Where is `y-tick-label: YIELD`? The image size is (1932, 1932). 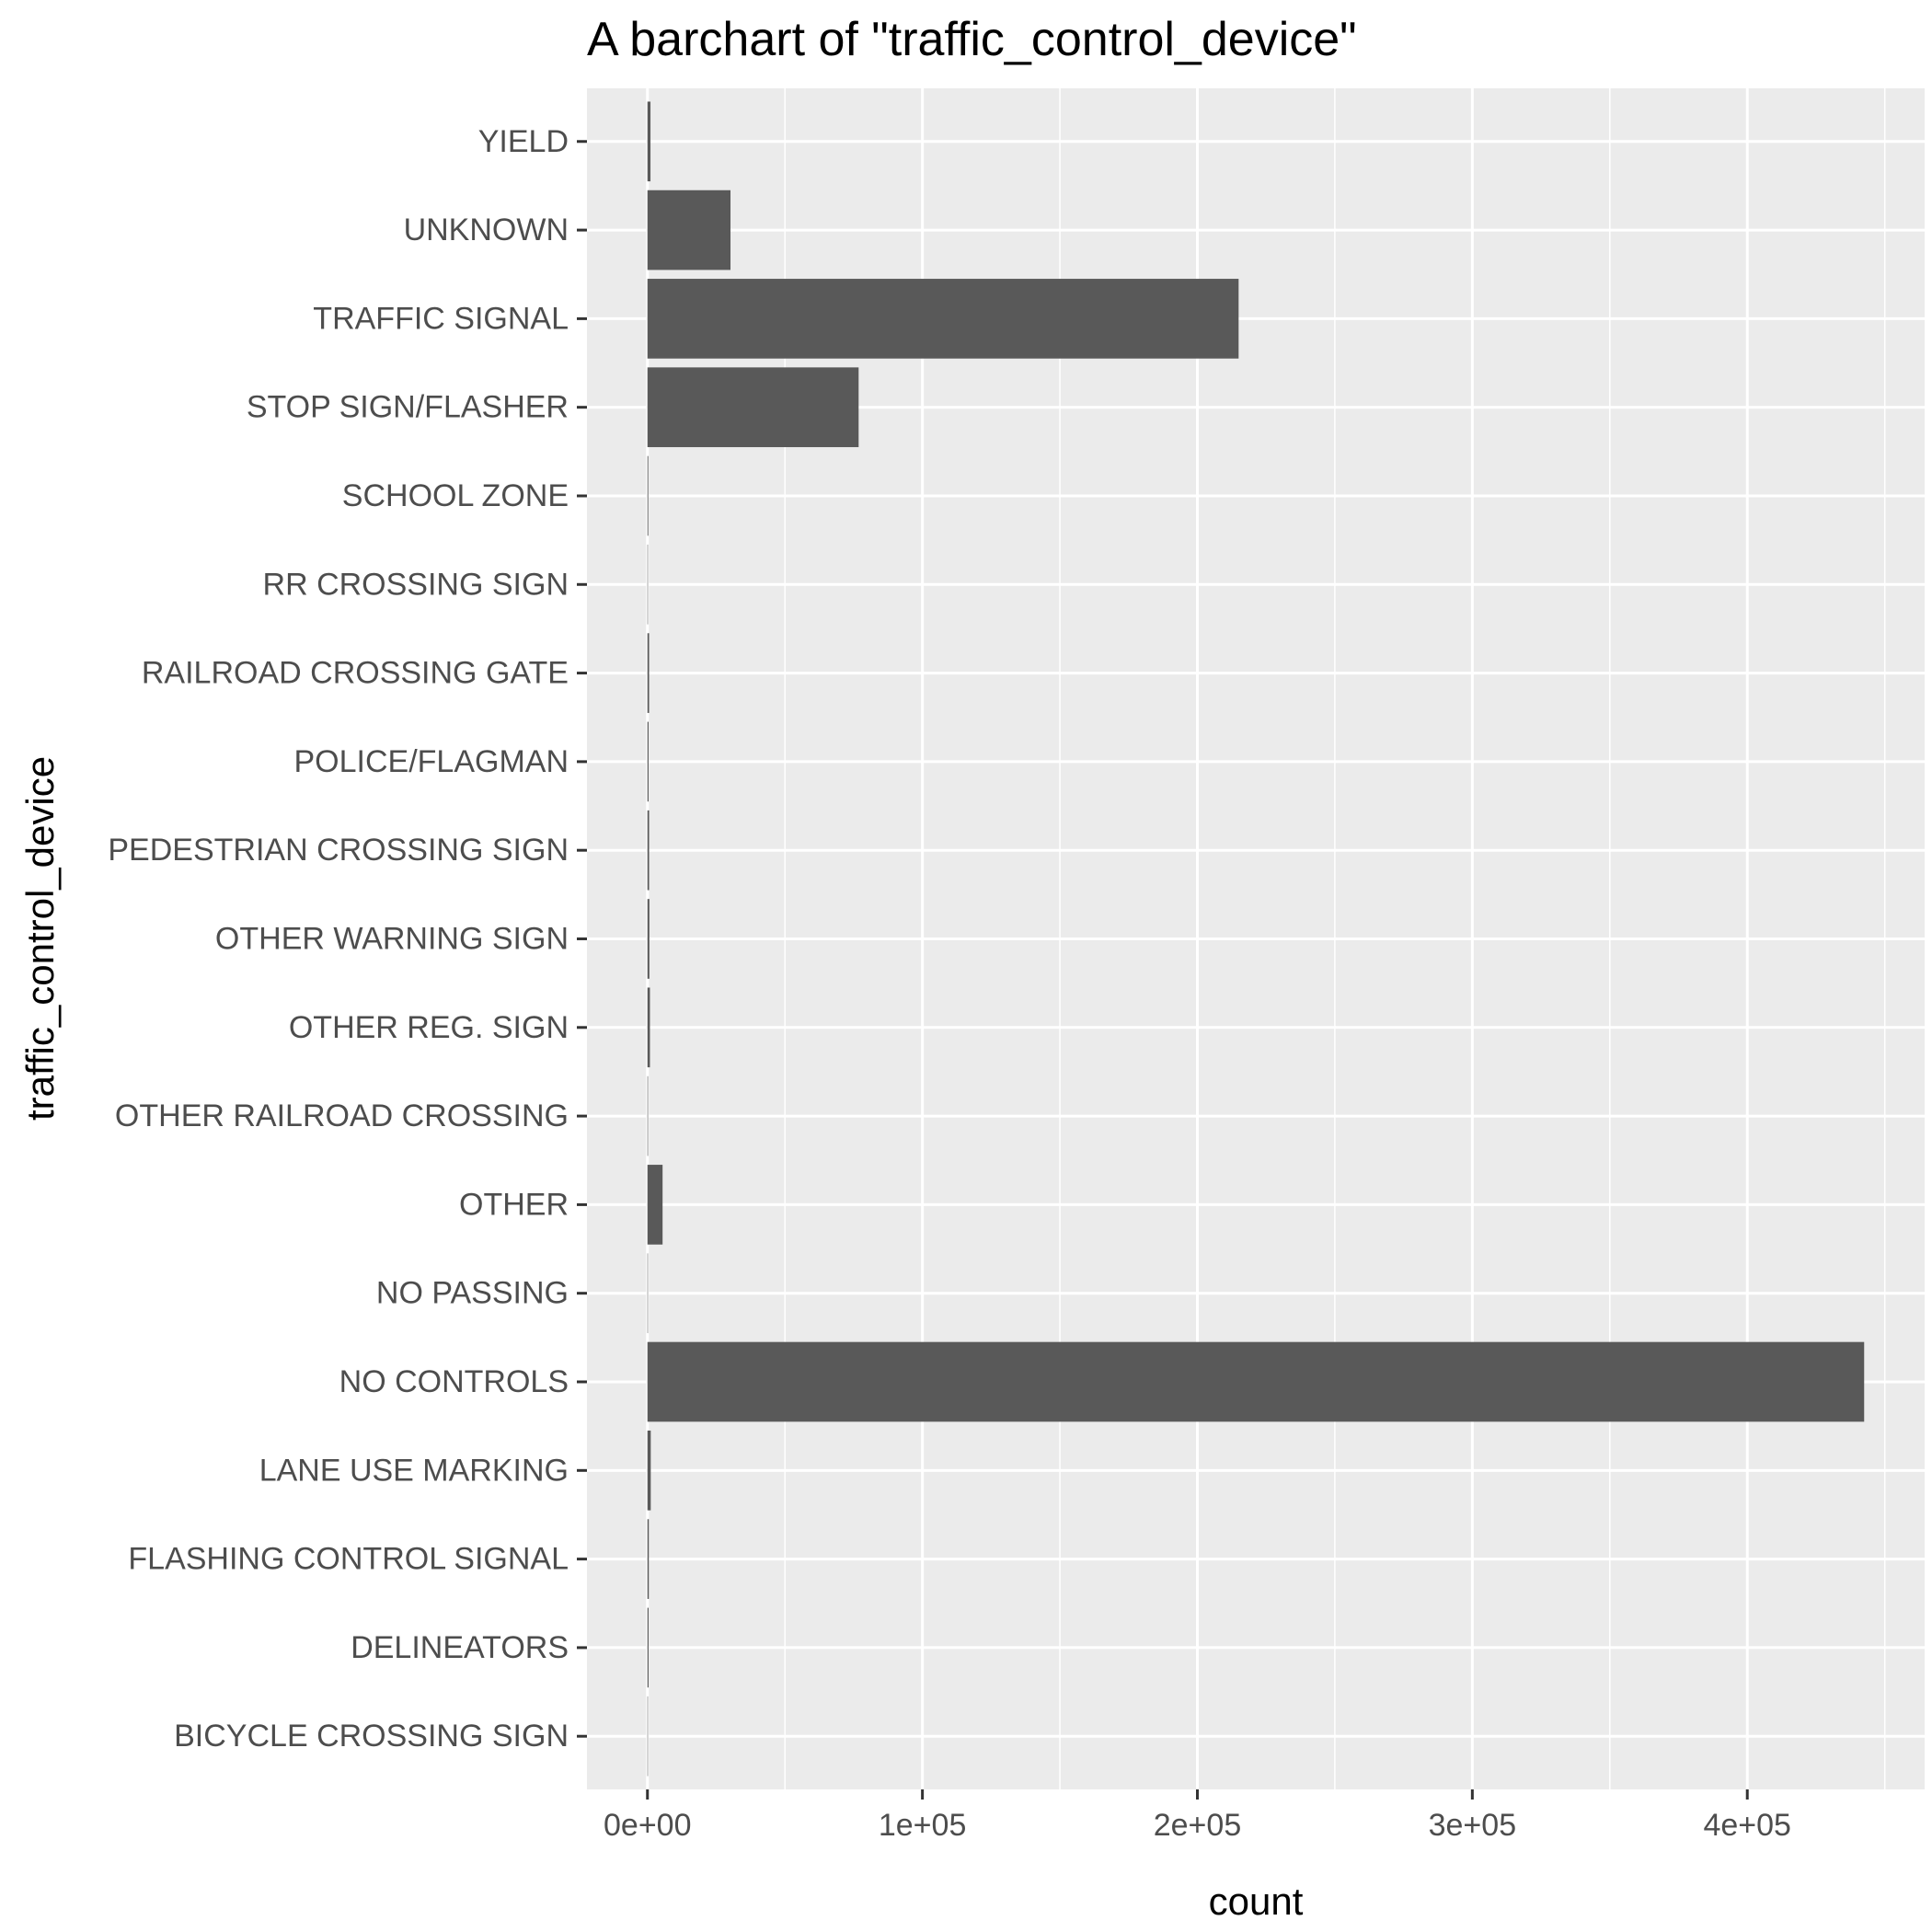
y-tick-label: YIELD is located at coordinates (523, 141).